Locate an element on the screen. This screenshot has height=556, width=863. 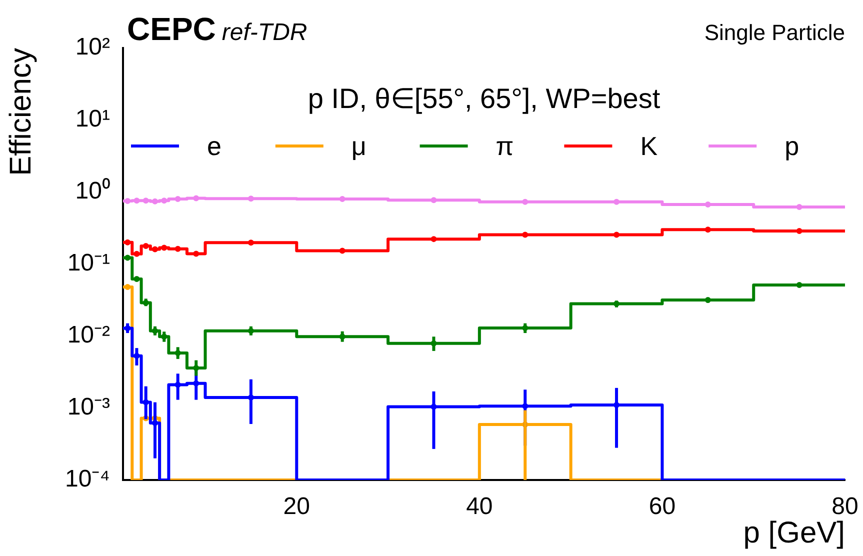
y-tick-label: 10⁻¹ is located at coordinates (88, 263).